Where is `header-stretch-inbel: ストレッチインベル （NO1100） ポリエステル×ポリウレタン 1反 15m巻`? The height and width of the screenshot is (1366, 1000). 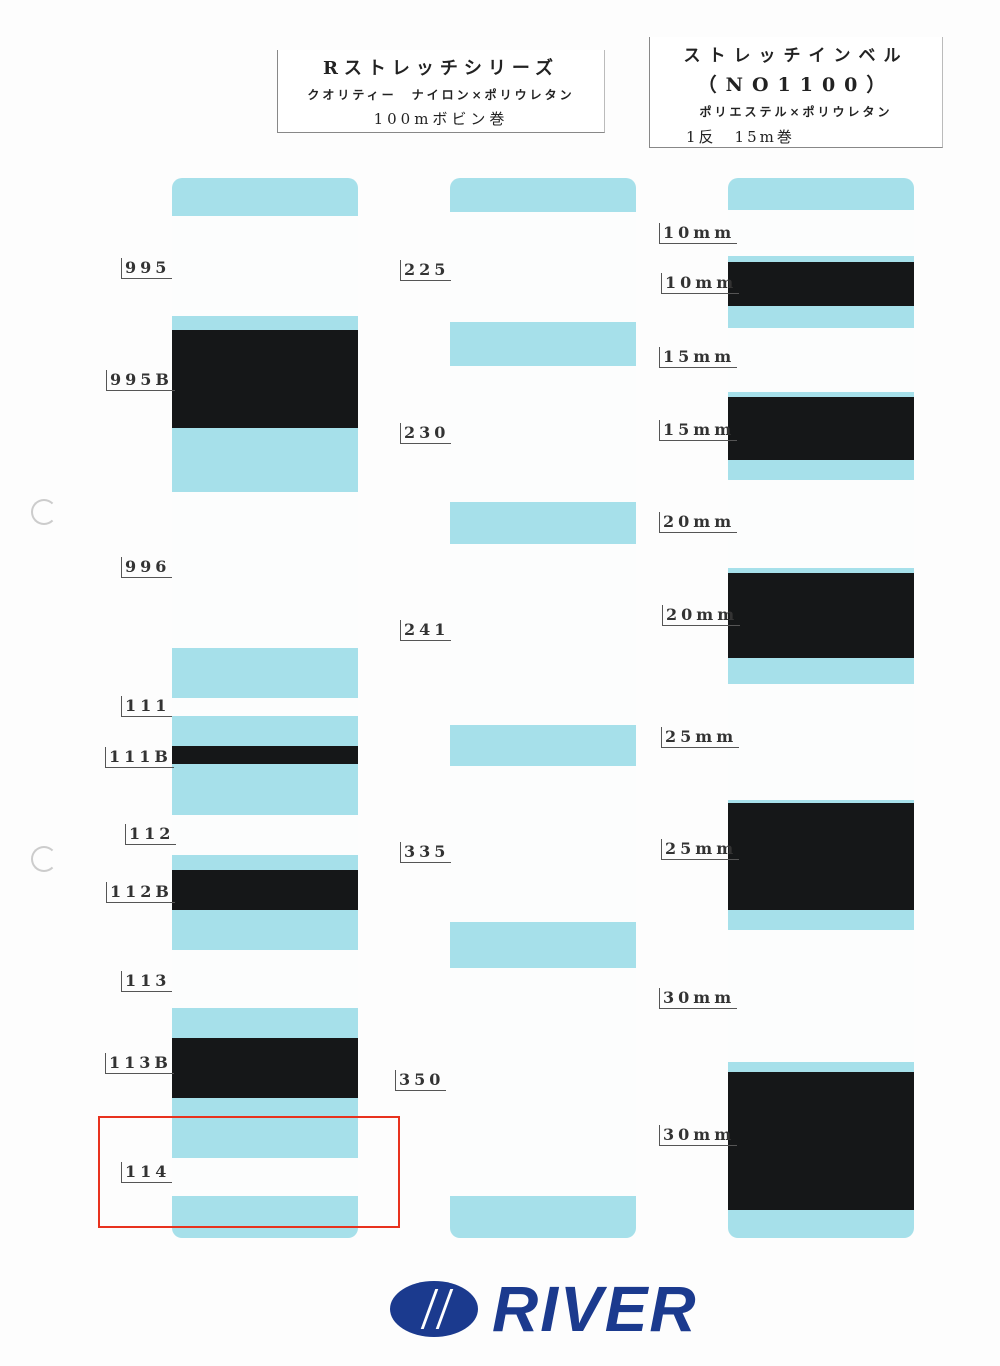
header-stretch-inbel: ストレッチインベル （NO1100） ポリエステル×ポリウレタン 1反 15m巻 is located at coordinates (796, 92).